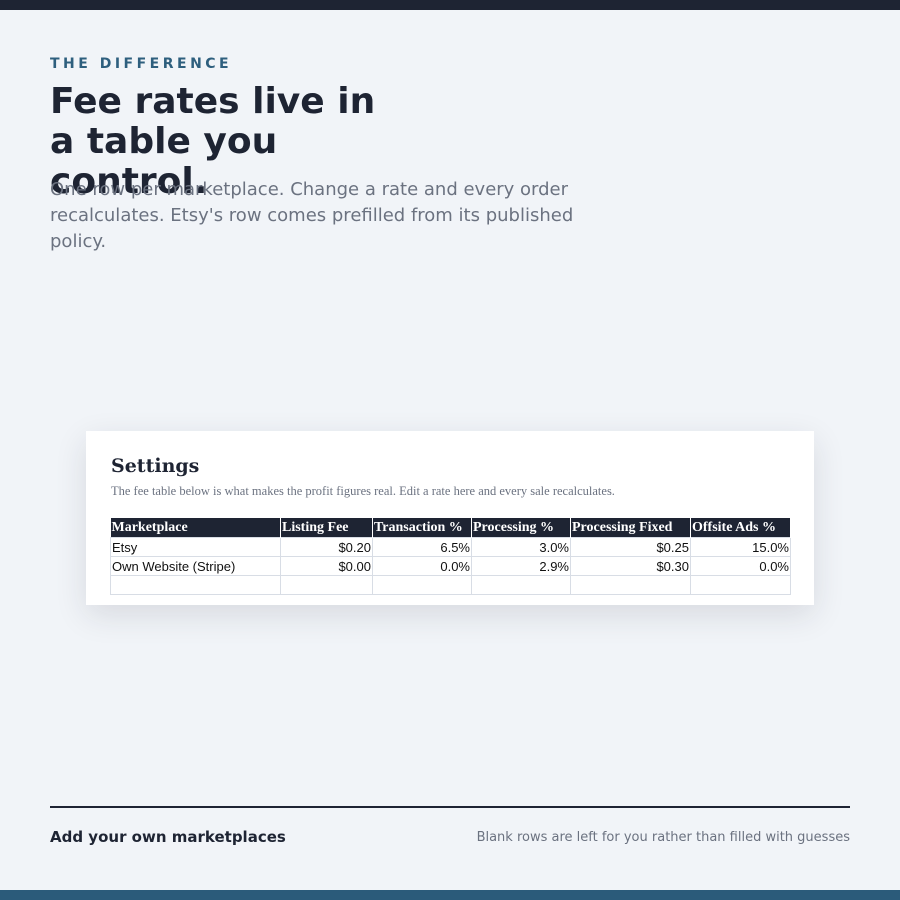  I want to click on bottom-bar, so click(450, 895).